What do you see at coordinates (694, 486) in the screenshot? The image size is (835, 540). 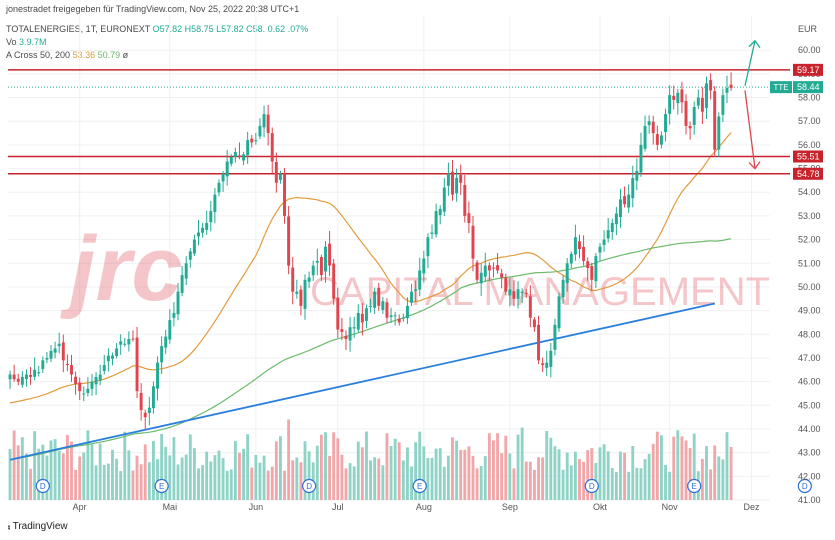 I see `event-marker-label: E` at bounding box center [694, 486].